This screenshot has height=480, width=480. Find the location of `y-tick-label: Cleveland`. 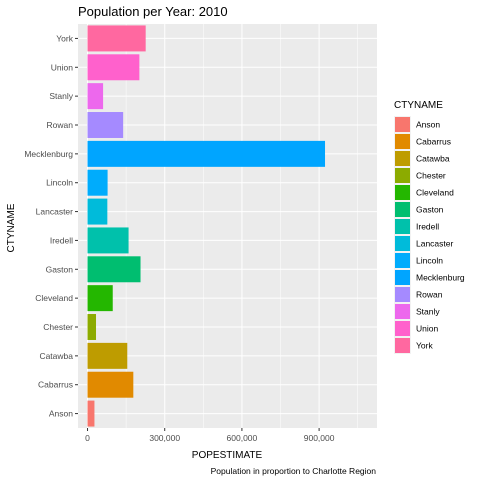

y-tick-label: Cleveland is located at coordinates (54, 298).